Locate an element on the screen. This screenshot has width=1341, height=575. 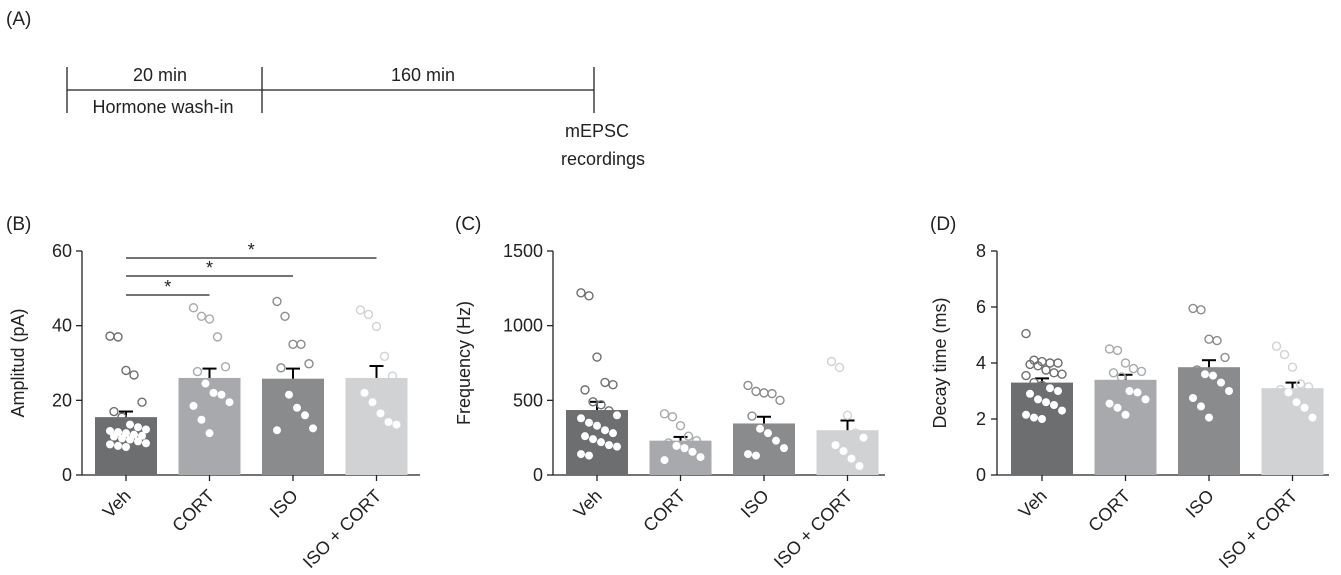
y-tick-label: 2 is located at coordinates (981, 419).